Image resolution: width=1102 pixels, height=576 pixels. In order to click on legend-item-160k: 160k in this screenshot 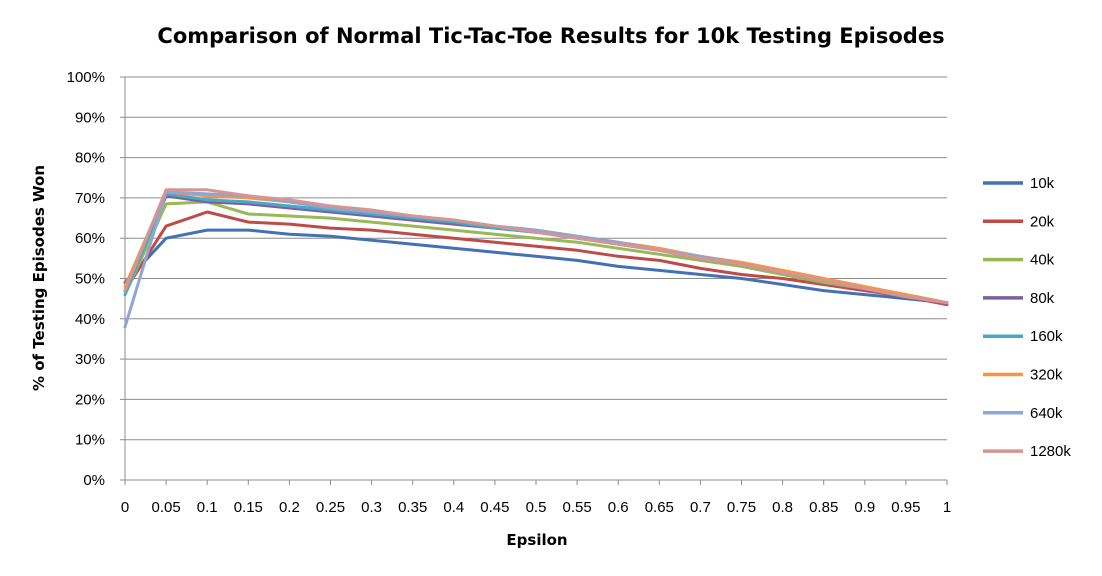, I will do `click(1023, 336)`.